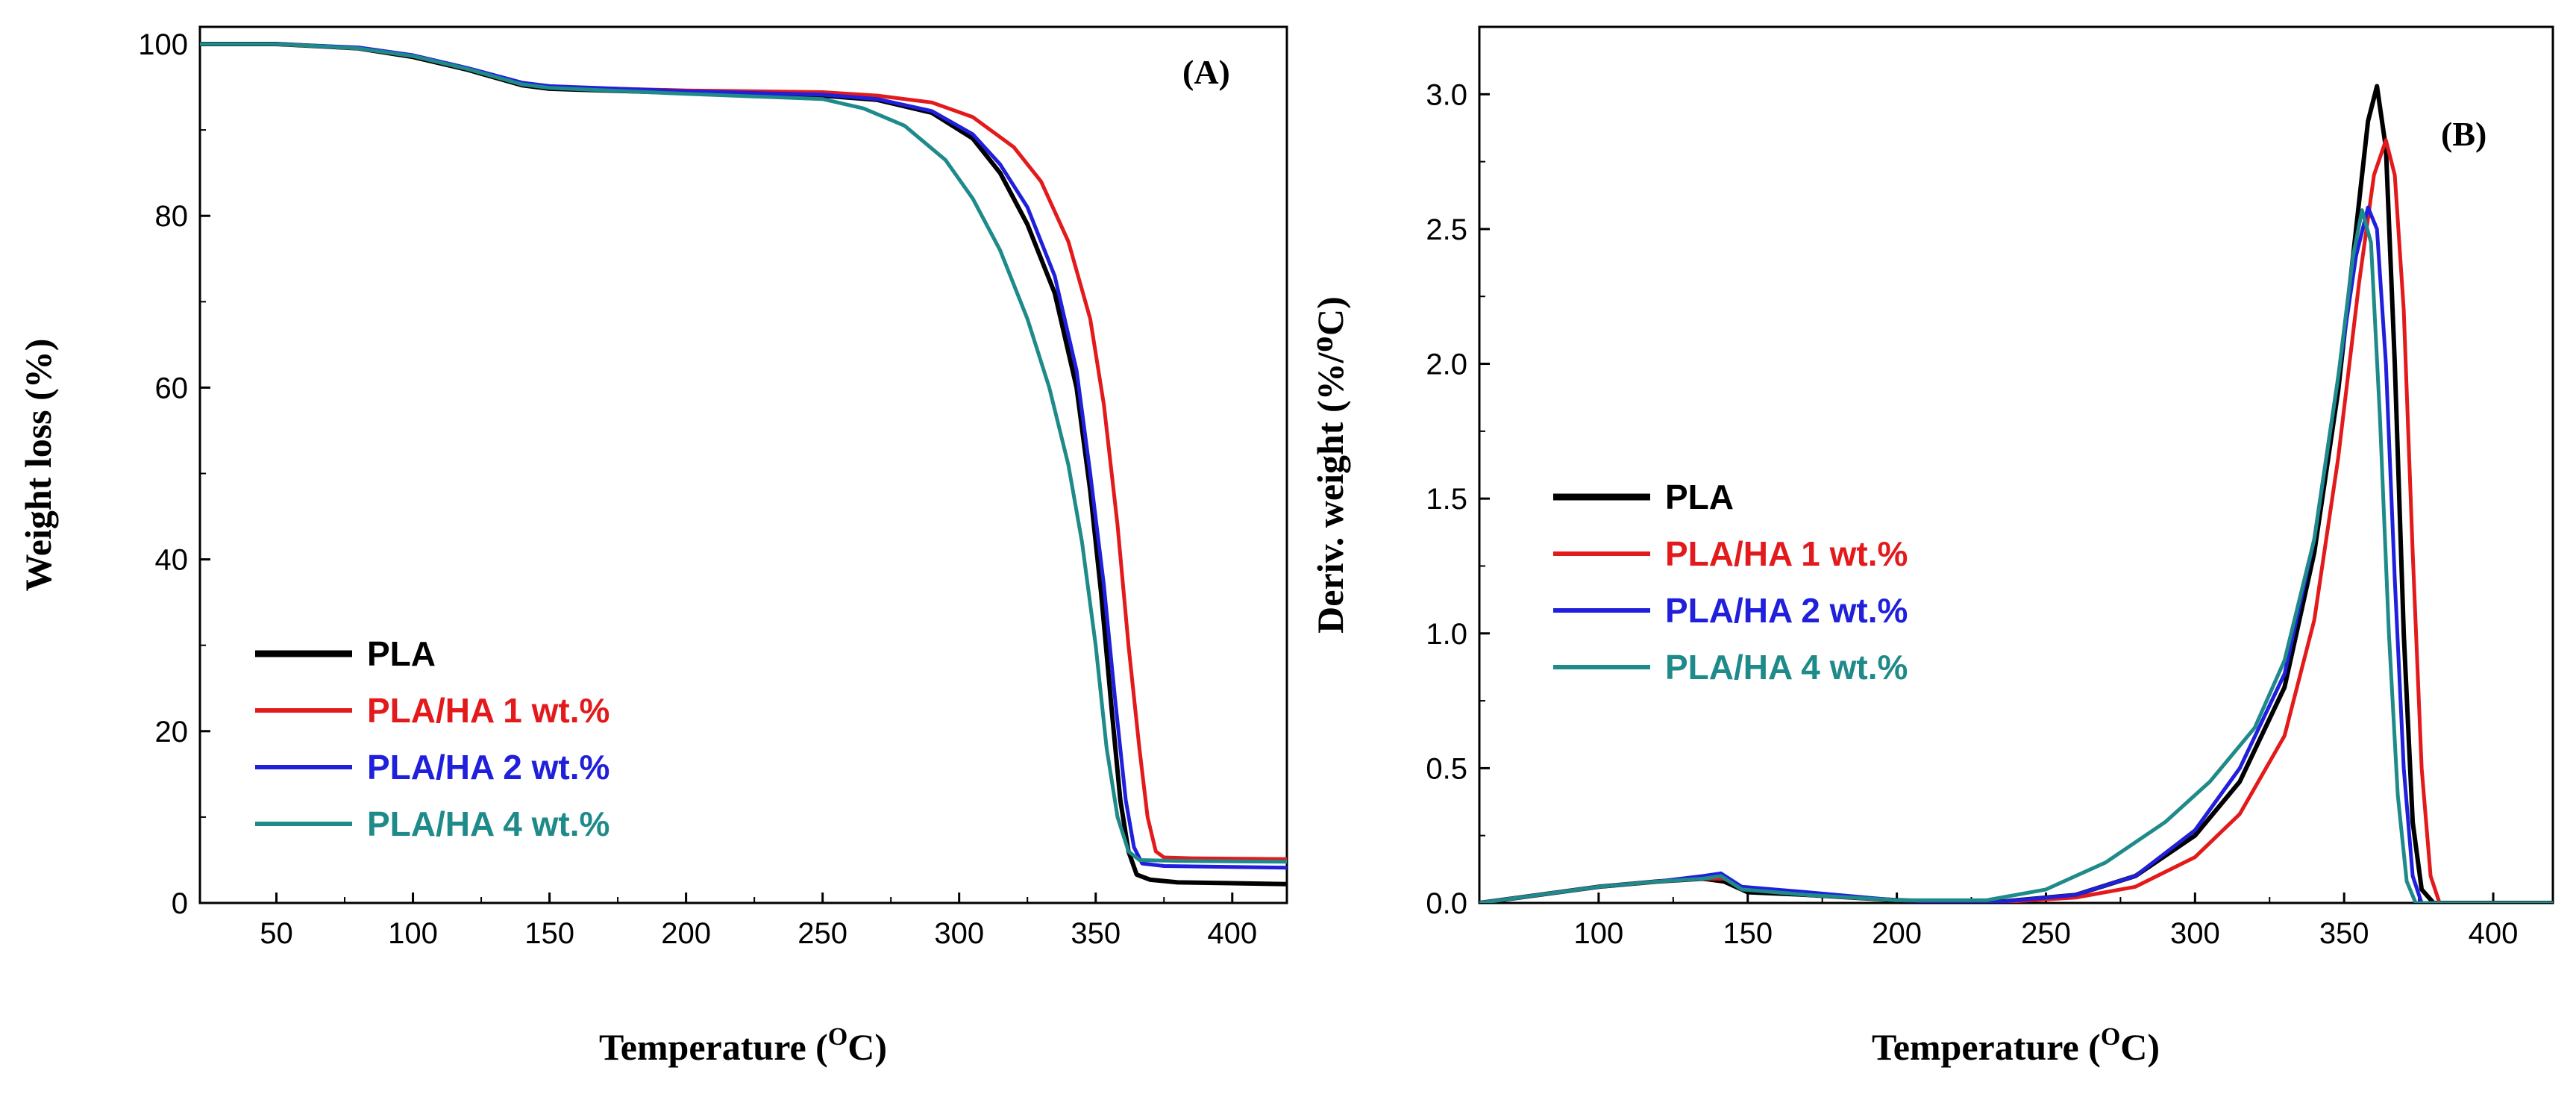 The image size is (2576, 1094). I want to click on y-tick-label-B: 0.5, so click(1446, 768).